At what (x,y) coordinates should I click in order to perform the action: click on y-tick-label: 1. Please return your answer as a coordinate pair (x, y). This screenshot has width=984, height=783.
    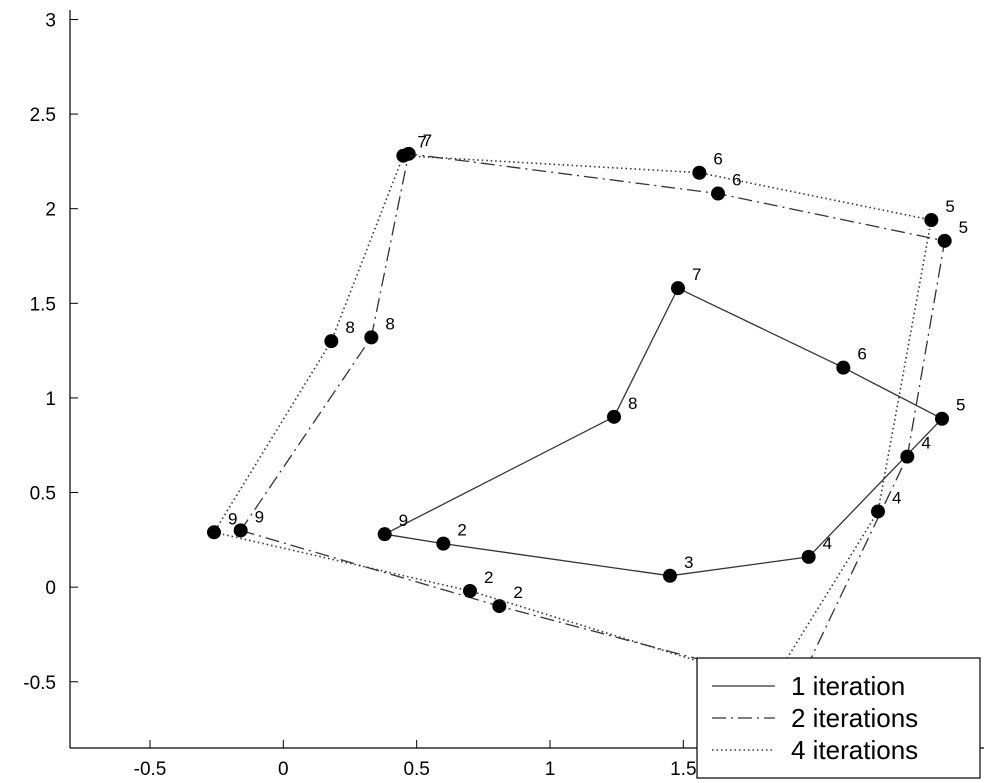
    Looking at the image, I should click on (50, 399).